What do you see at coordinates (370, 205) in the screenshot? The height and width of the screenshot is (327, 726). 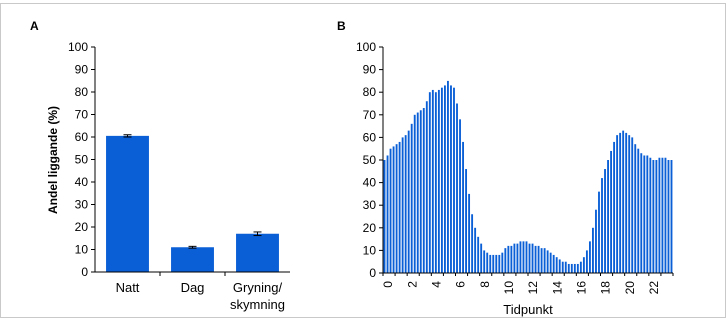 I see `panel-b-y-tick-label: 30` at bounding box center [370, 205].